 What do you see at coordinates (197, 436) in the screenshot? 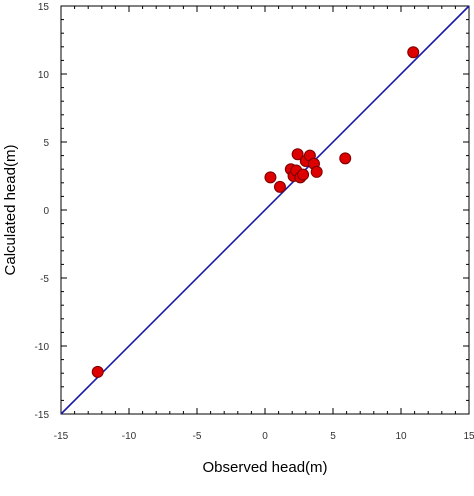
I see `x-tick-label: -5` at bounding box center [197, 436].